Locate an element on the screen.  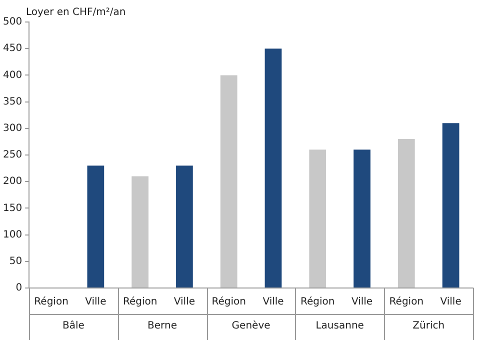
x-tick-label: Berne is located at coordinates (162, 326).